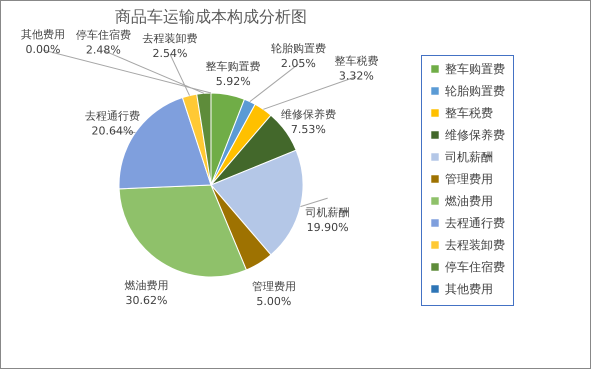 The height and width of the screenshot is (371, 593). Describe the element at coordinates (233, 81) in the screenshot. I see `data-label: 5.92%` at that location.